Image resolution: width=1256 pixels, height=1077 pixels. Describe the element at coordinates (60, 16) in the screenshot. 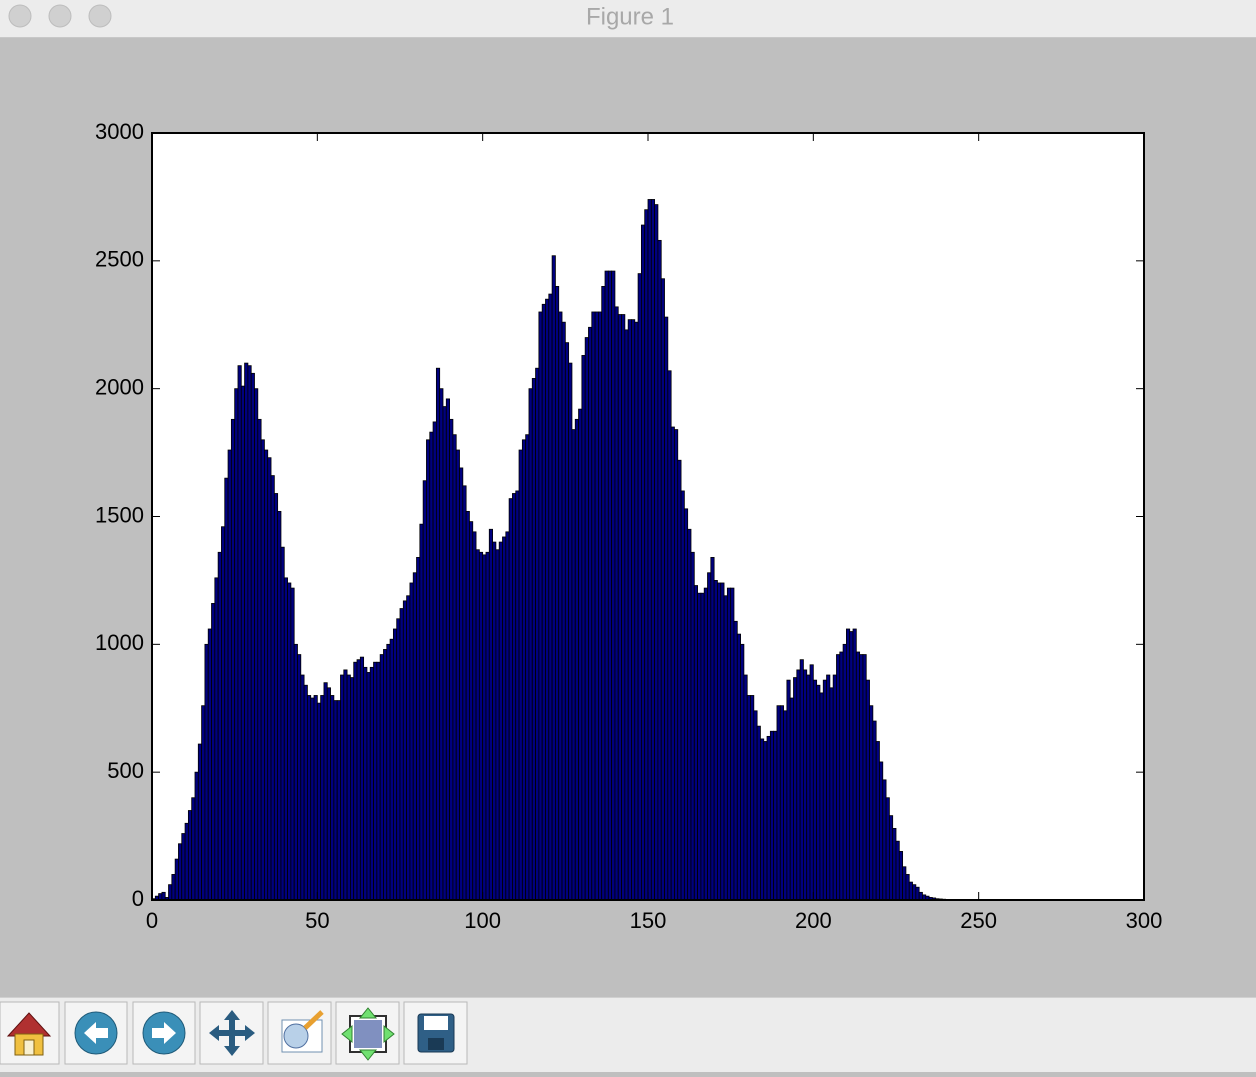

I see `minimize-button` at that location.